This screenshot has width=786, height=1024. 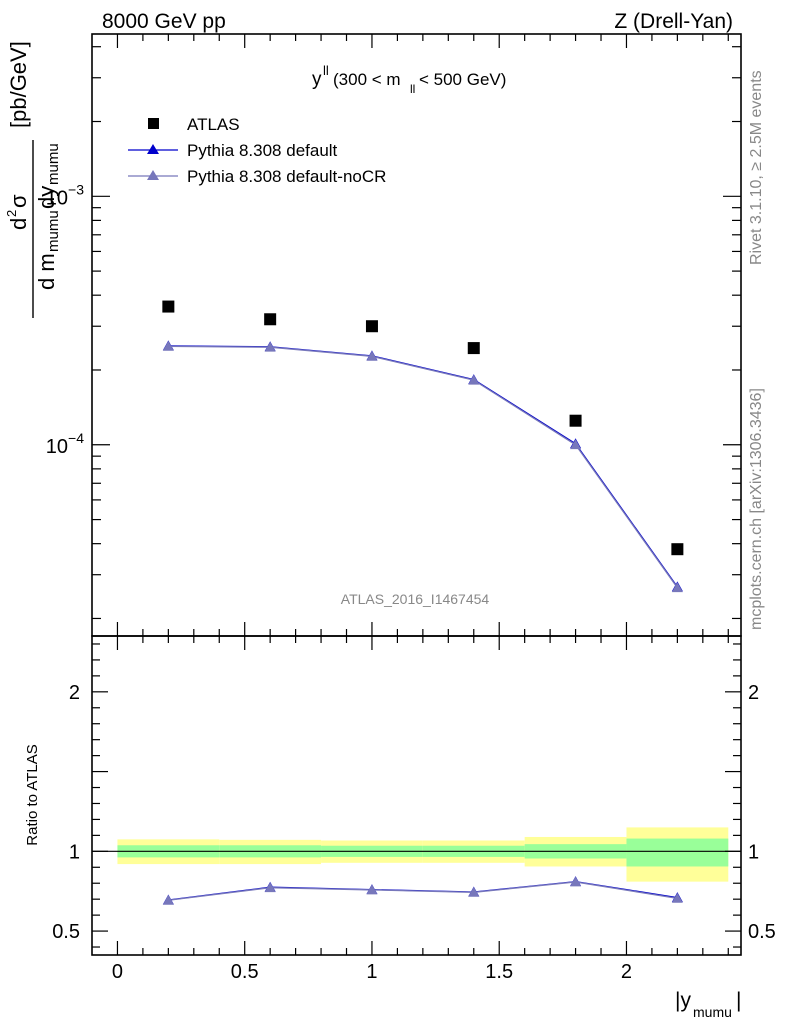 I want to click on legend-label-nocr: Pythia 8.308 default-noCR, so click(x=286, y=176).